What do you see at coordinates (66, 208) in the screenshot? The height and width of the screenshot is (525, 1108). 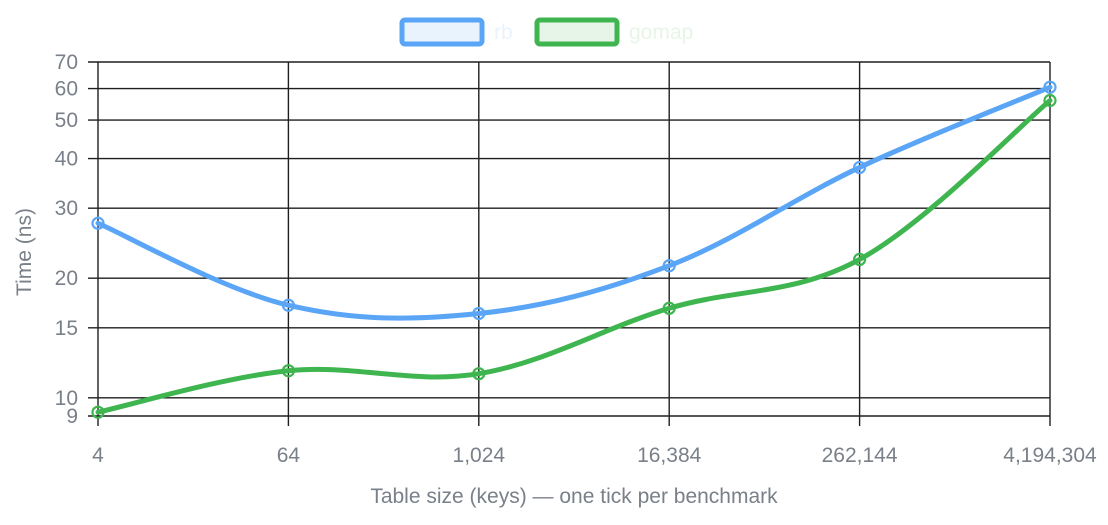 I see `y-tick-label: 30` at bounding box center [66, 208].